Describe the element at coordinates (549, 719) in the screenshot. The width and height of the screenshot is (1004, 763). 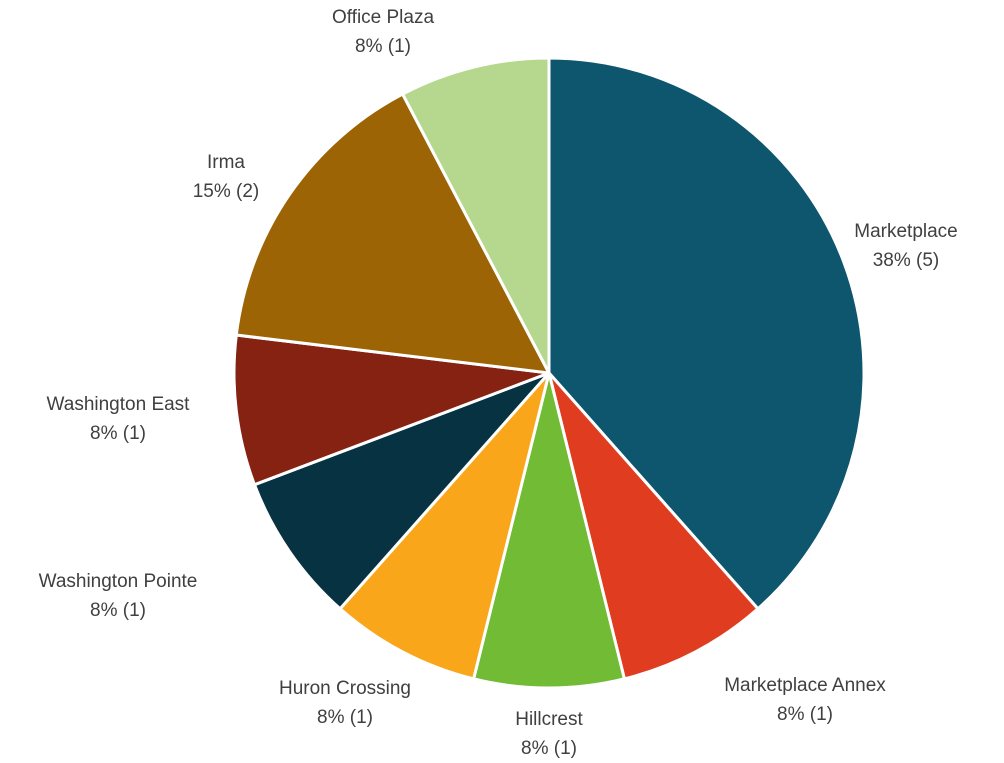
I see `slice-label: Hillcrest` at that location.